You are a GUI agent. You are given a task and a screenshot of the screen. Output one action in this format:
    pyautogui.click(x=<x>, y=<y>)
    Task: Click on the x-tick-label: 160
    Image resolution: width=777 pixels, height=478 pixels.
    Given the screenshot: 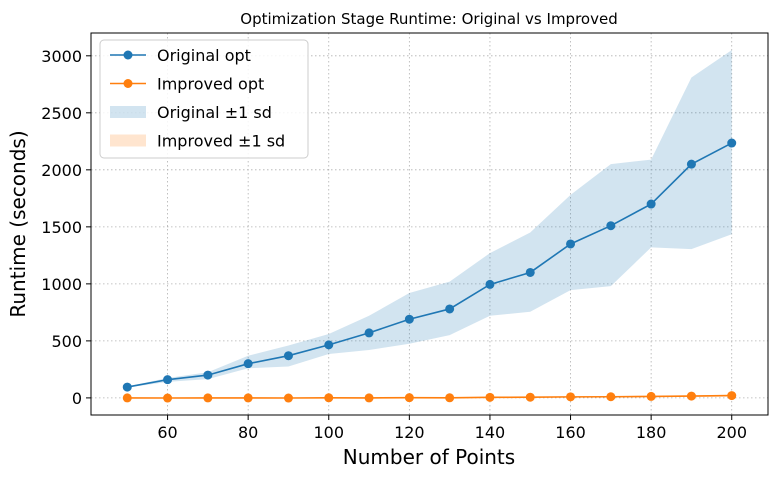 What is the action you would take?
    pyautogui.click(x=570, y=432)
    